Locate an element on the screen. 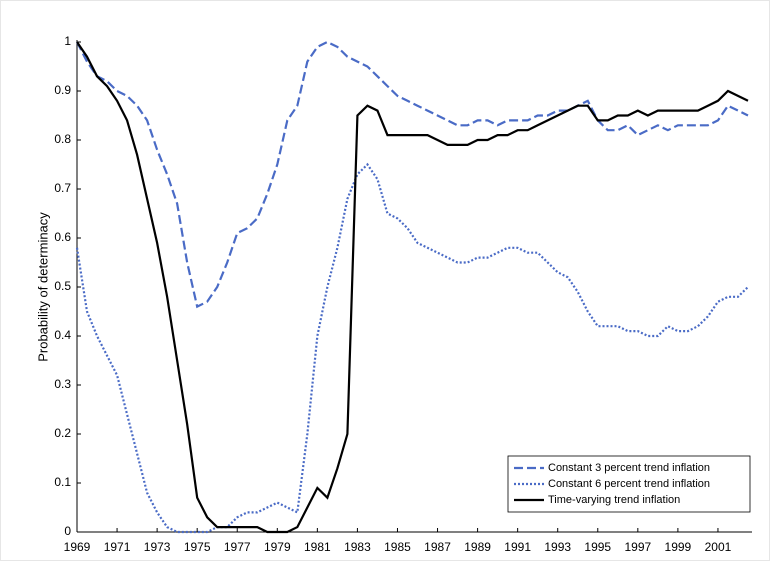 This screenshot has height=561, width=770. x-tick-label: 1997 is located at coordinates (637, 547).